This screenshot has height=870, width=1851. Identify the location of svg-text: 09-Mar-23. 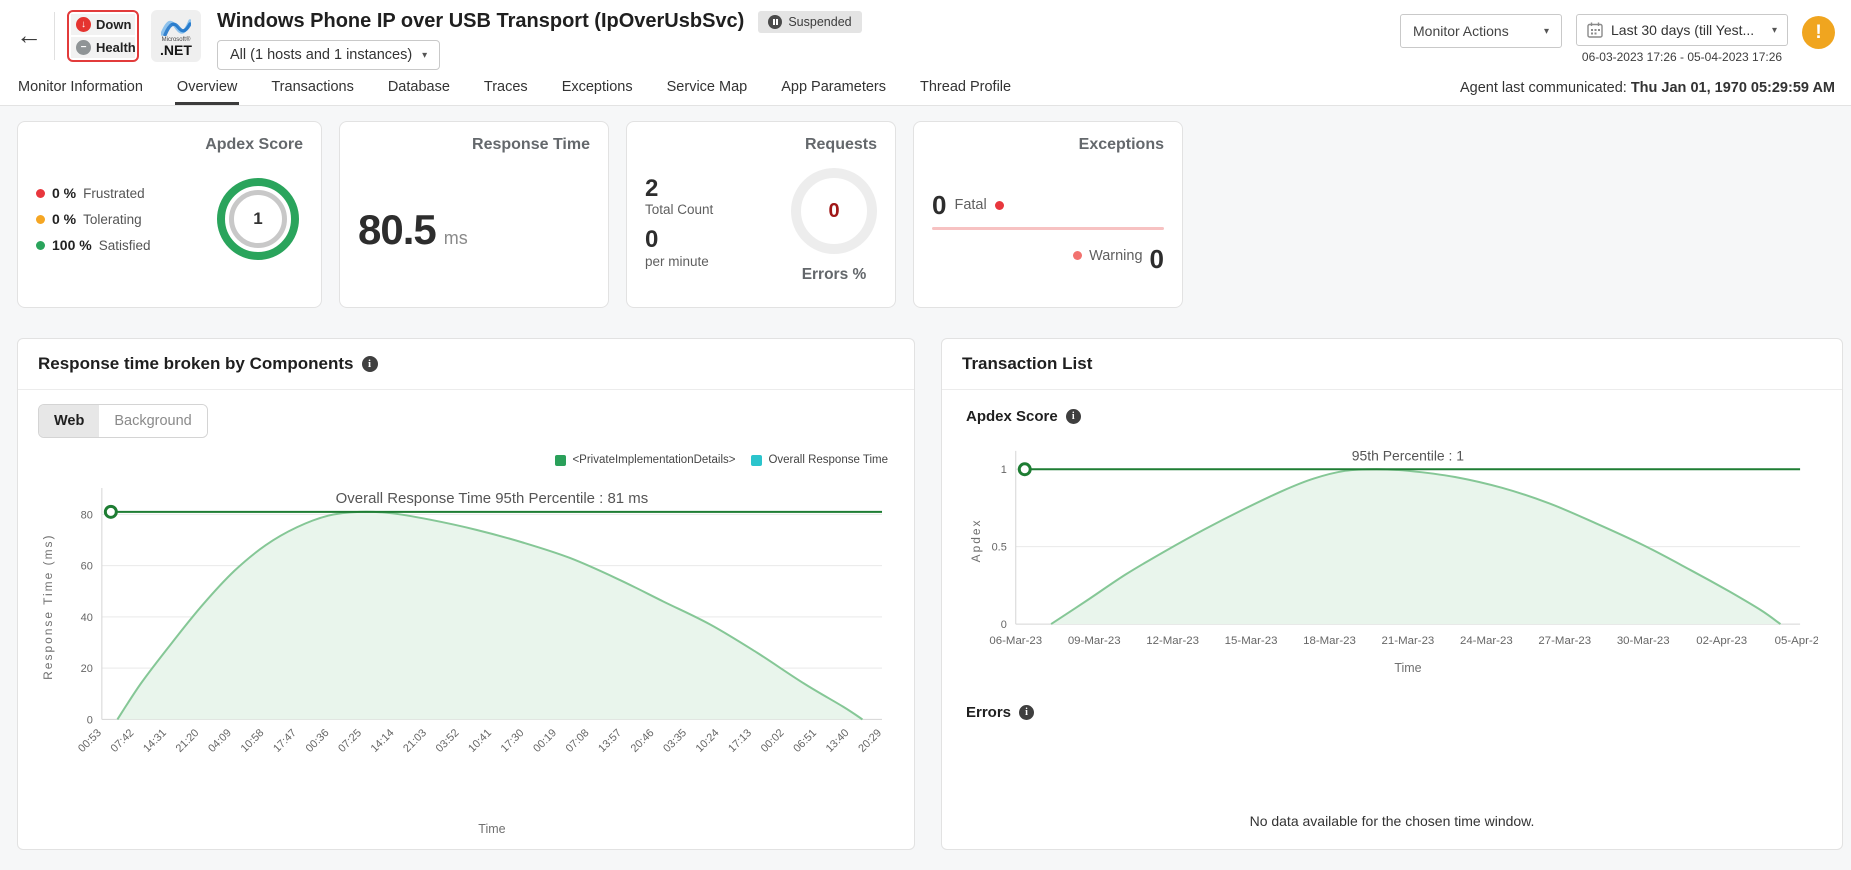
(1094, 641).